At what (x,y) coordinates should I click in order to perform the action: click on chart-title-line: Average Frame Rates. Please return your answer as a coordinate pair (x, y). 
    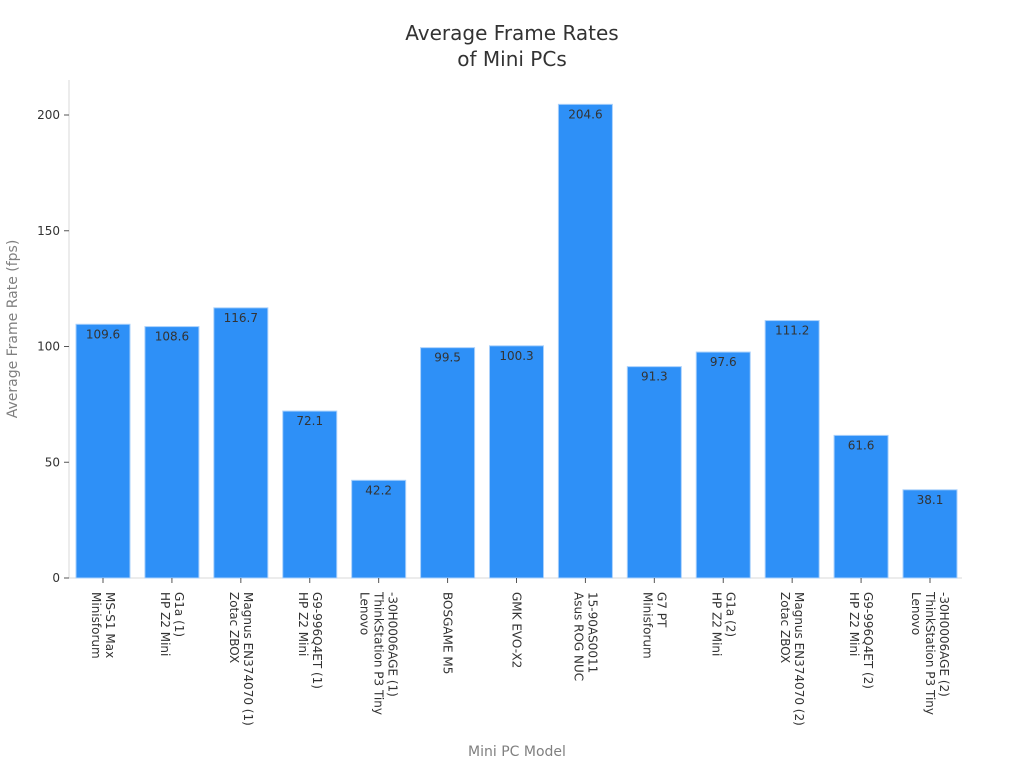
    Looking at the image, I should click on (511, 33).